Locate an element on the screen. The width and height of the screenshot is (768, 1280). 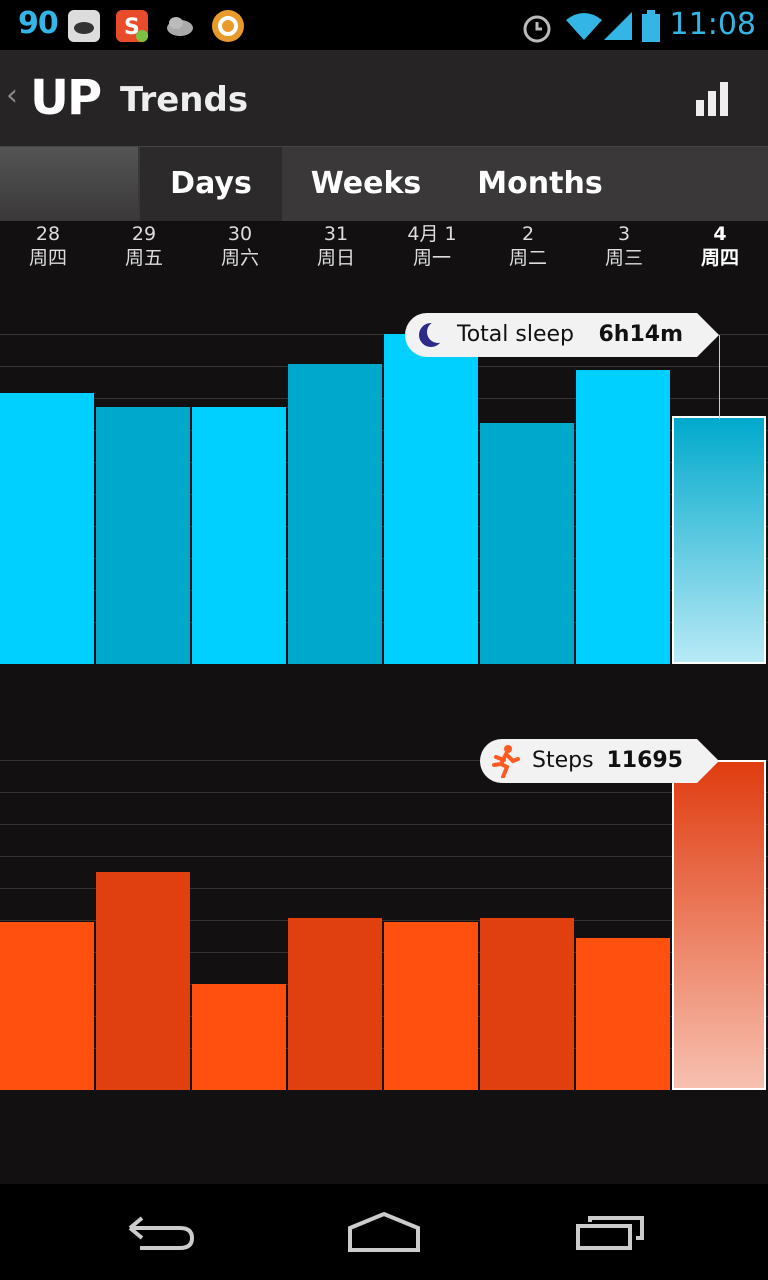
sleep-tooltip-label: Total sleep is located at coordinates (515, 334).